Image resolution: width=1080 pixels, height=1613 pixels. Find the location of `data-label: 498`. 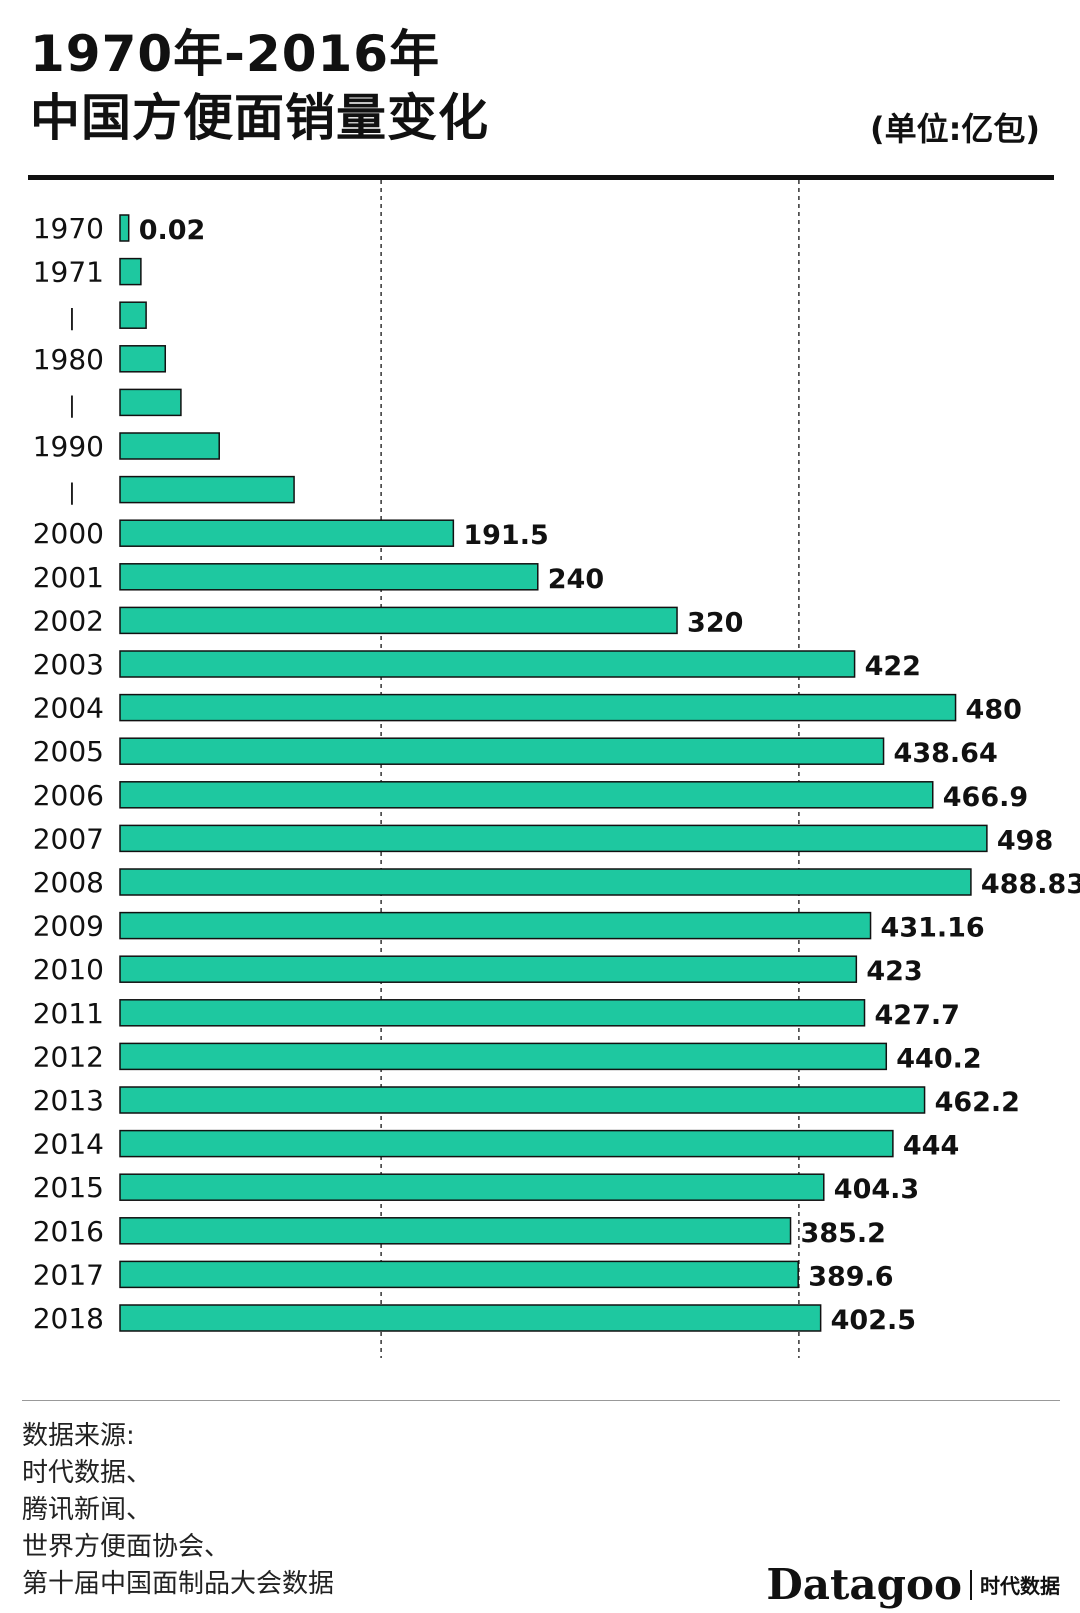

data-label: 498 is located at coordinates (1025, 840).